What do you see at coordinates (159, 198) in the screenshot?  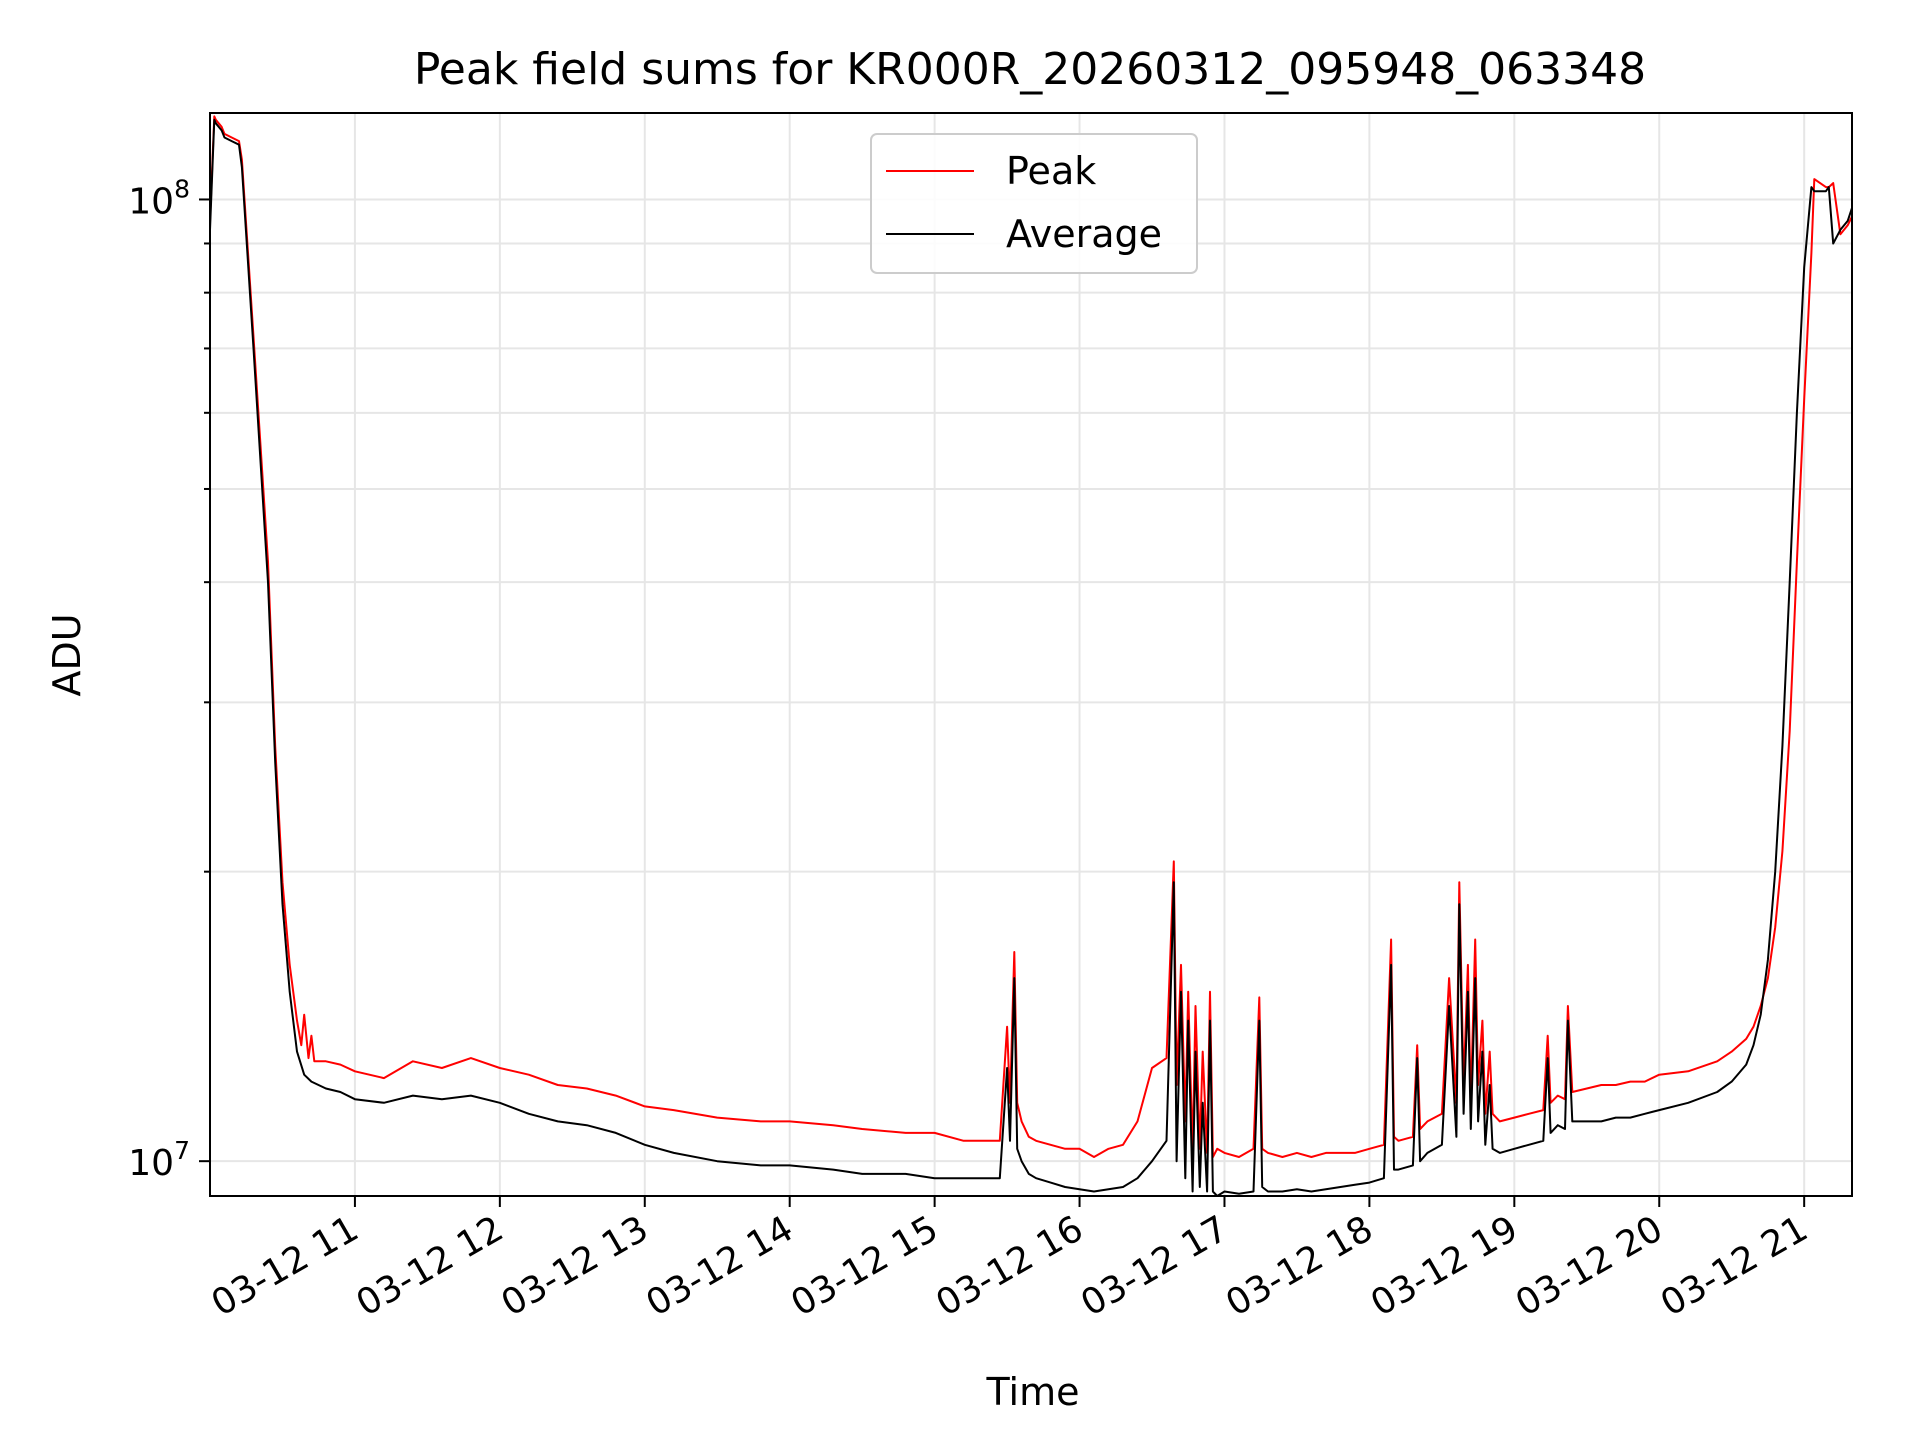 I see `y-tick-label: 10⁸` at bounding box center [159, 198].